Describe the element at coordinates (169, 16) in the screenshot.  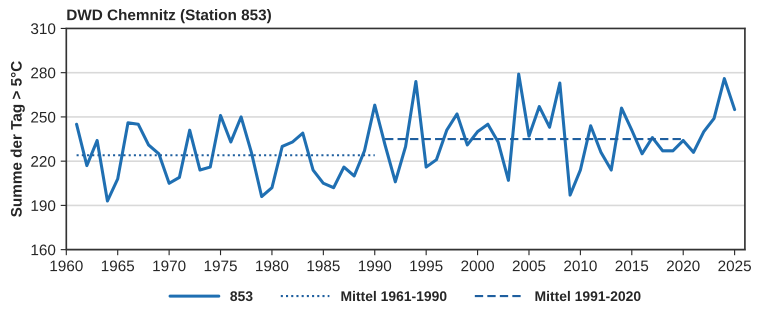
I see `chart-title: DWD Chemnitz (Station 853)` at that location.